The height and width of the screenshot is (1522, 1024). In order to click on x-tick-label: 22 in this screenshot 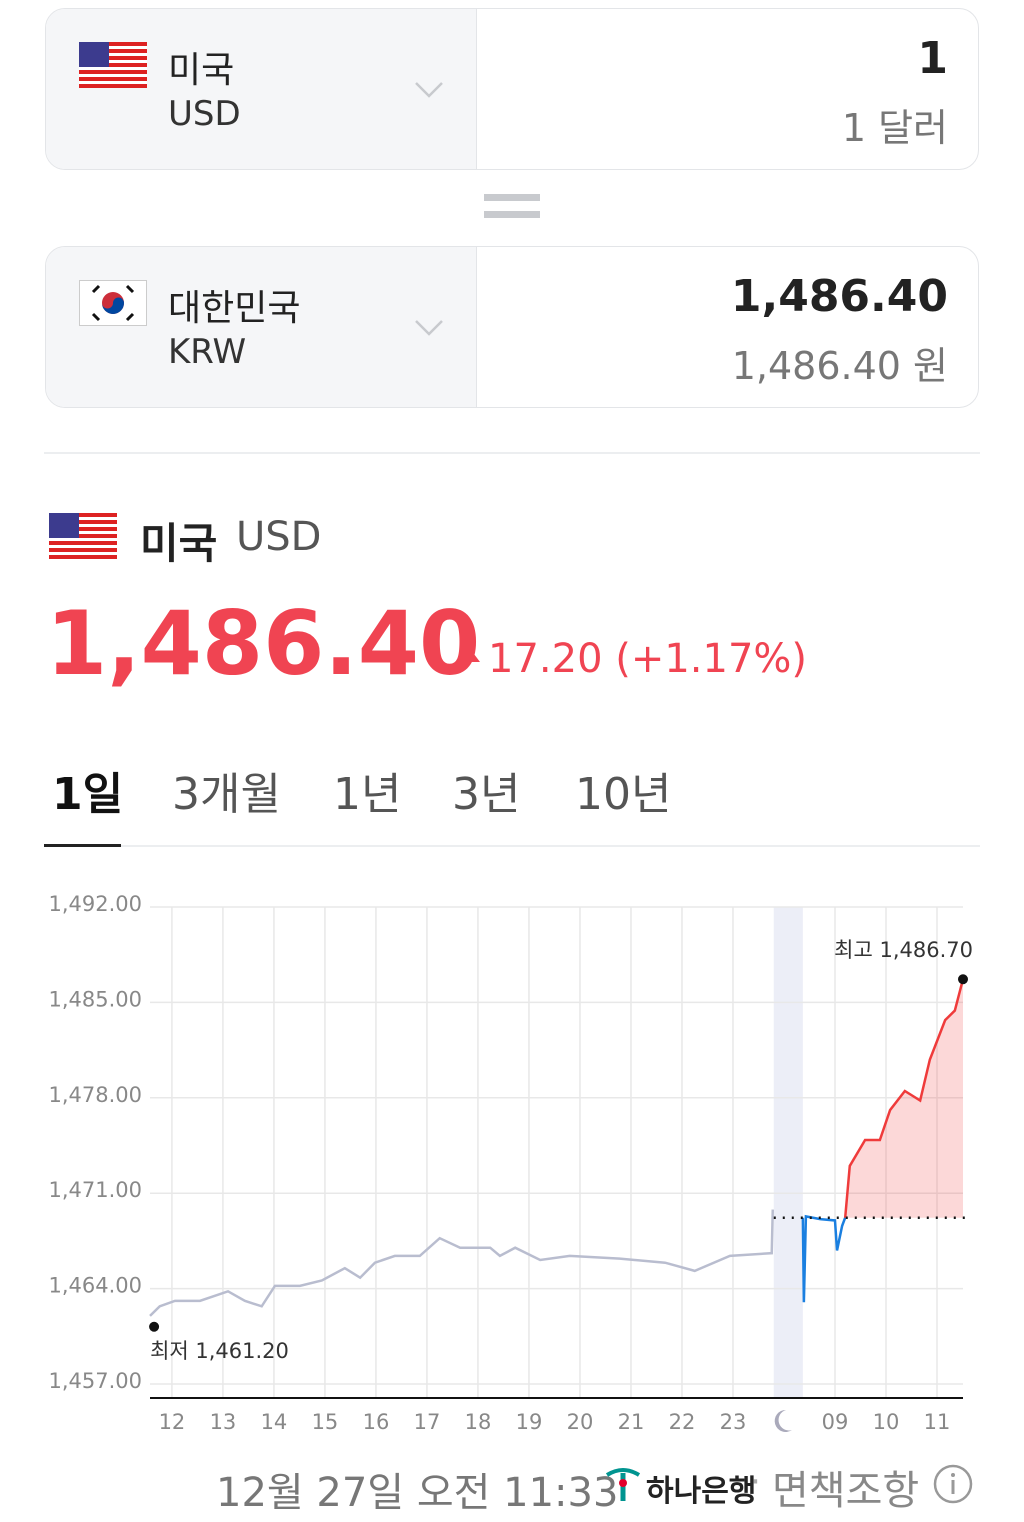, I will do `click(682, 1422)`.